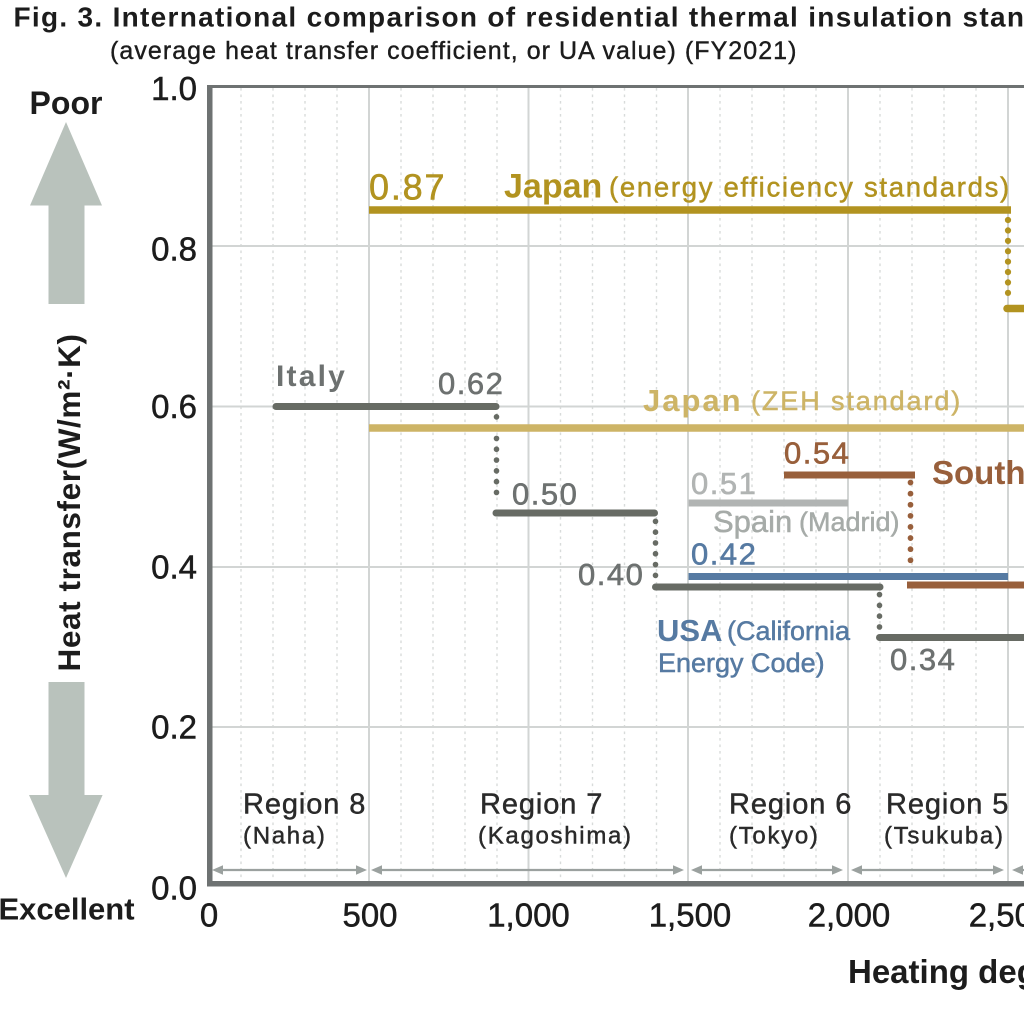 The height and width of the screenshot is (1024, 1024). I want to click on svg-text: 0.6, so click(174, 406).